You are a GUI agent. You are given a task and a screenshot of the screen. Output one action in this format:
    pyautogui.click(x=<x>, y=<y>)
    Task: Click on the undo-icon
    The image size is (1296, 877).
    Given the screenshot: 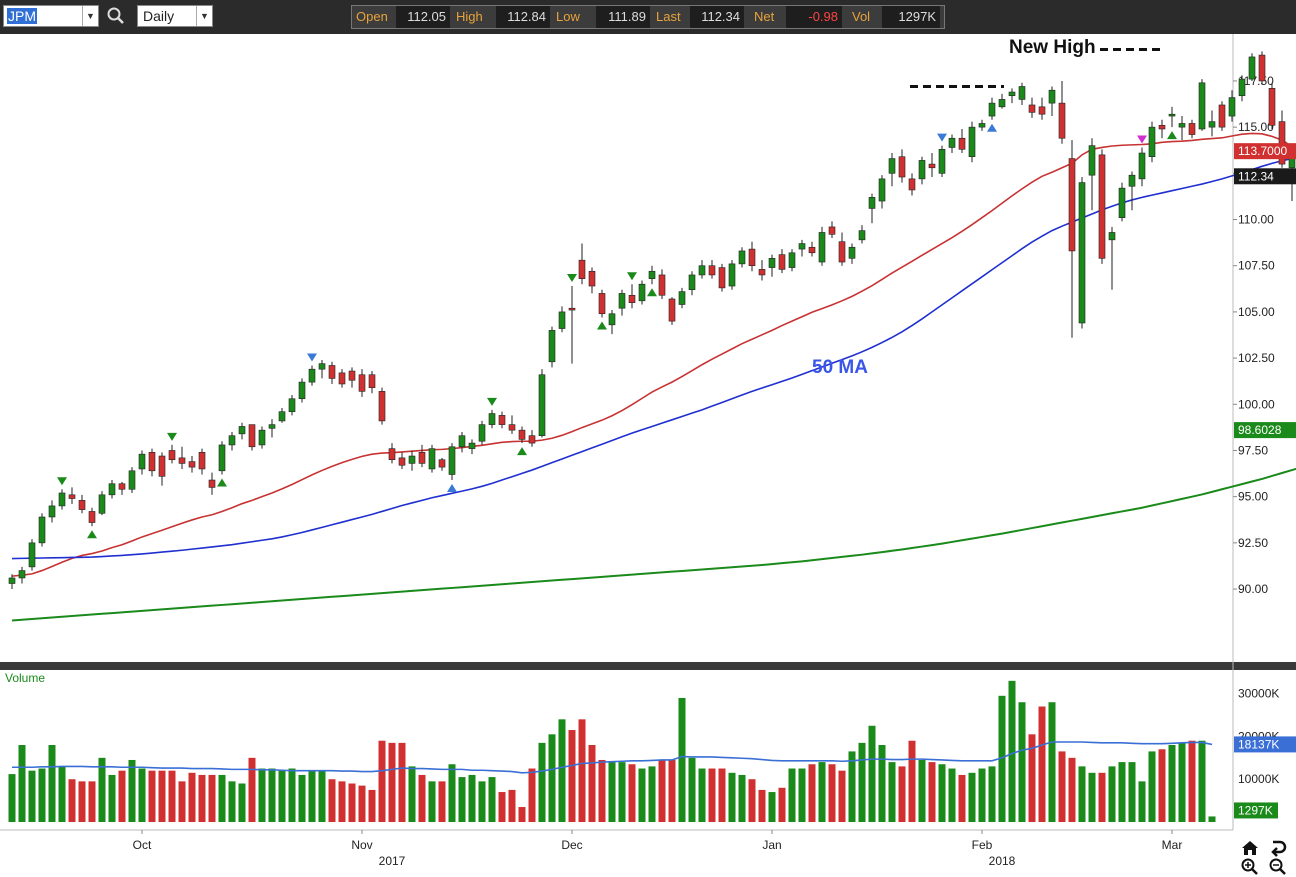 What is the action you would take?
    pyautogui.click(x=1278, y=848)
    